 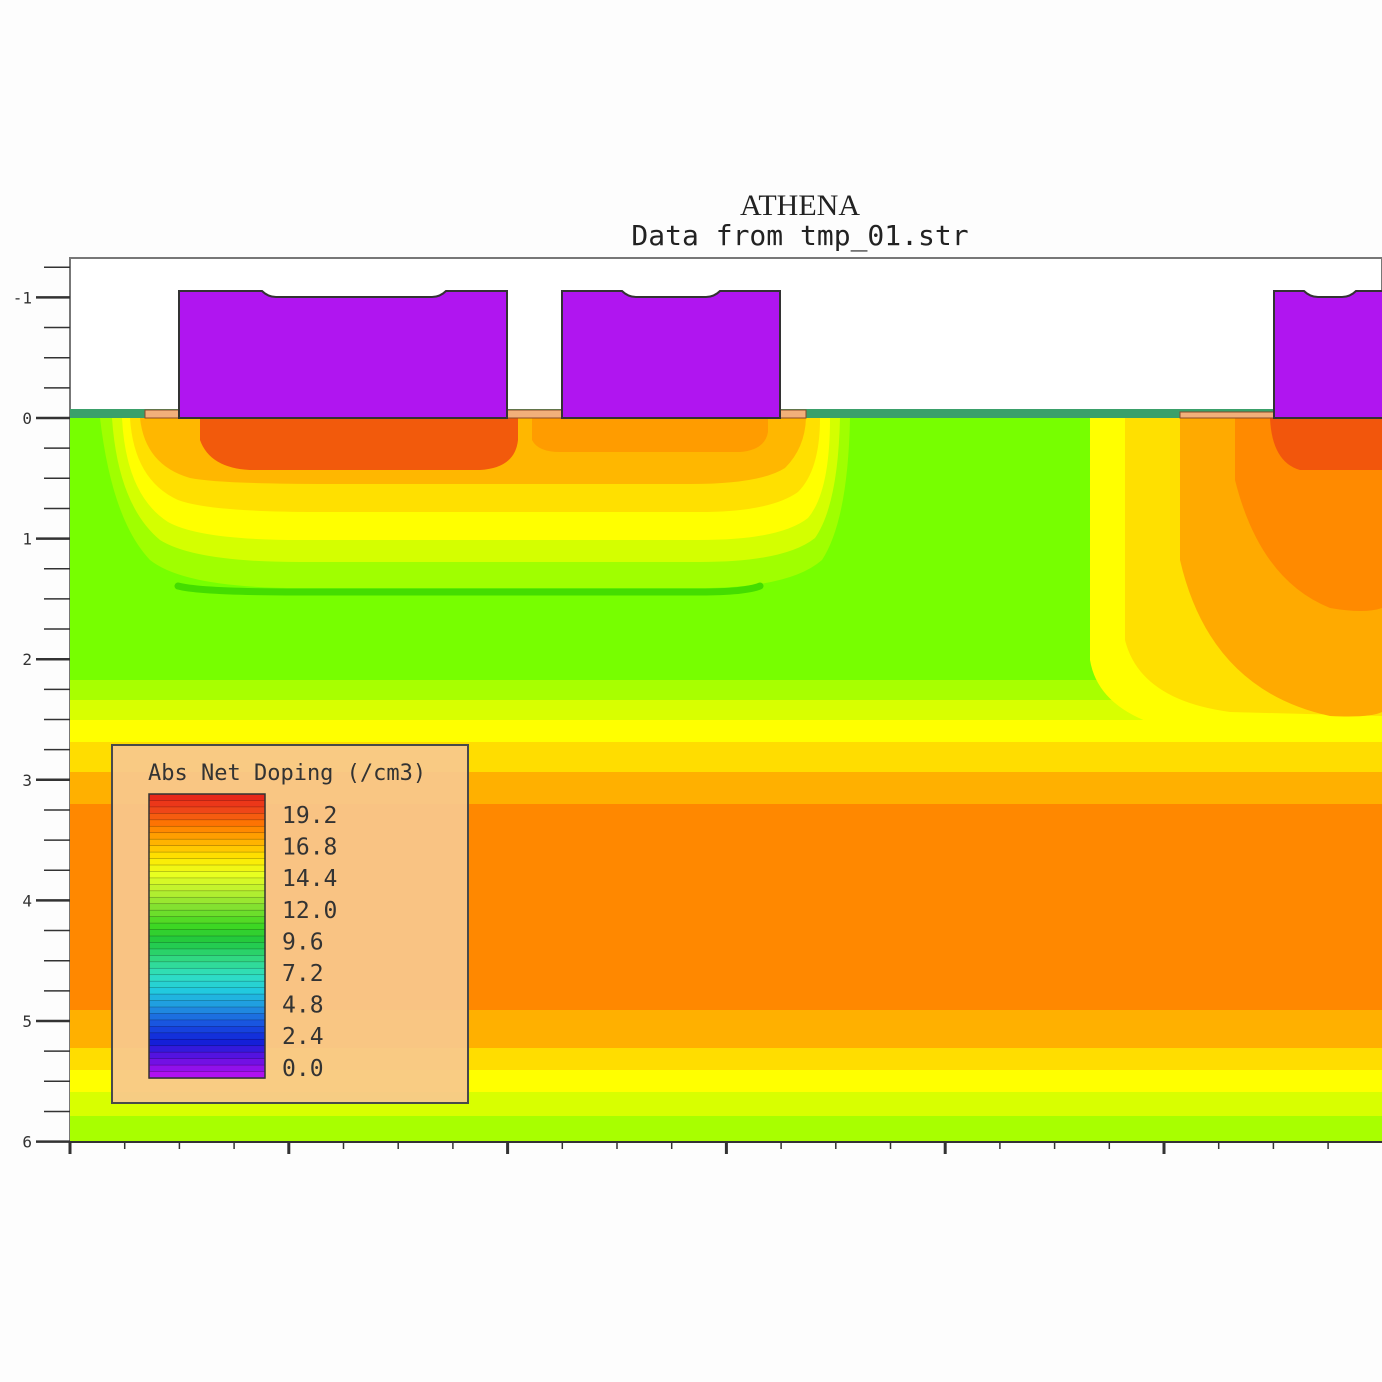 I want to click on legend-tick-label: 7.2, so click(x=303, y=974).